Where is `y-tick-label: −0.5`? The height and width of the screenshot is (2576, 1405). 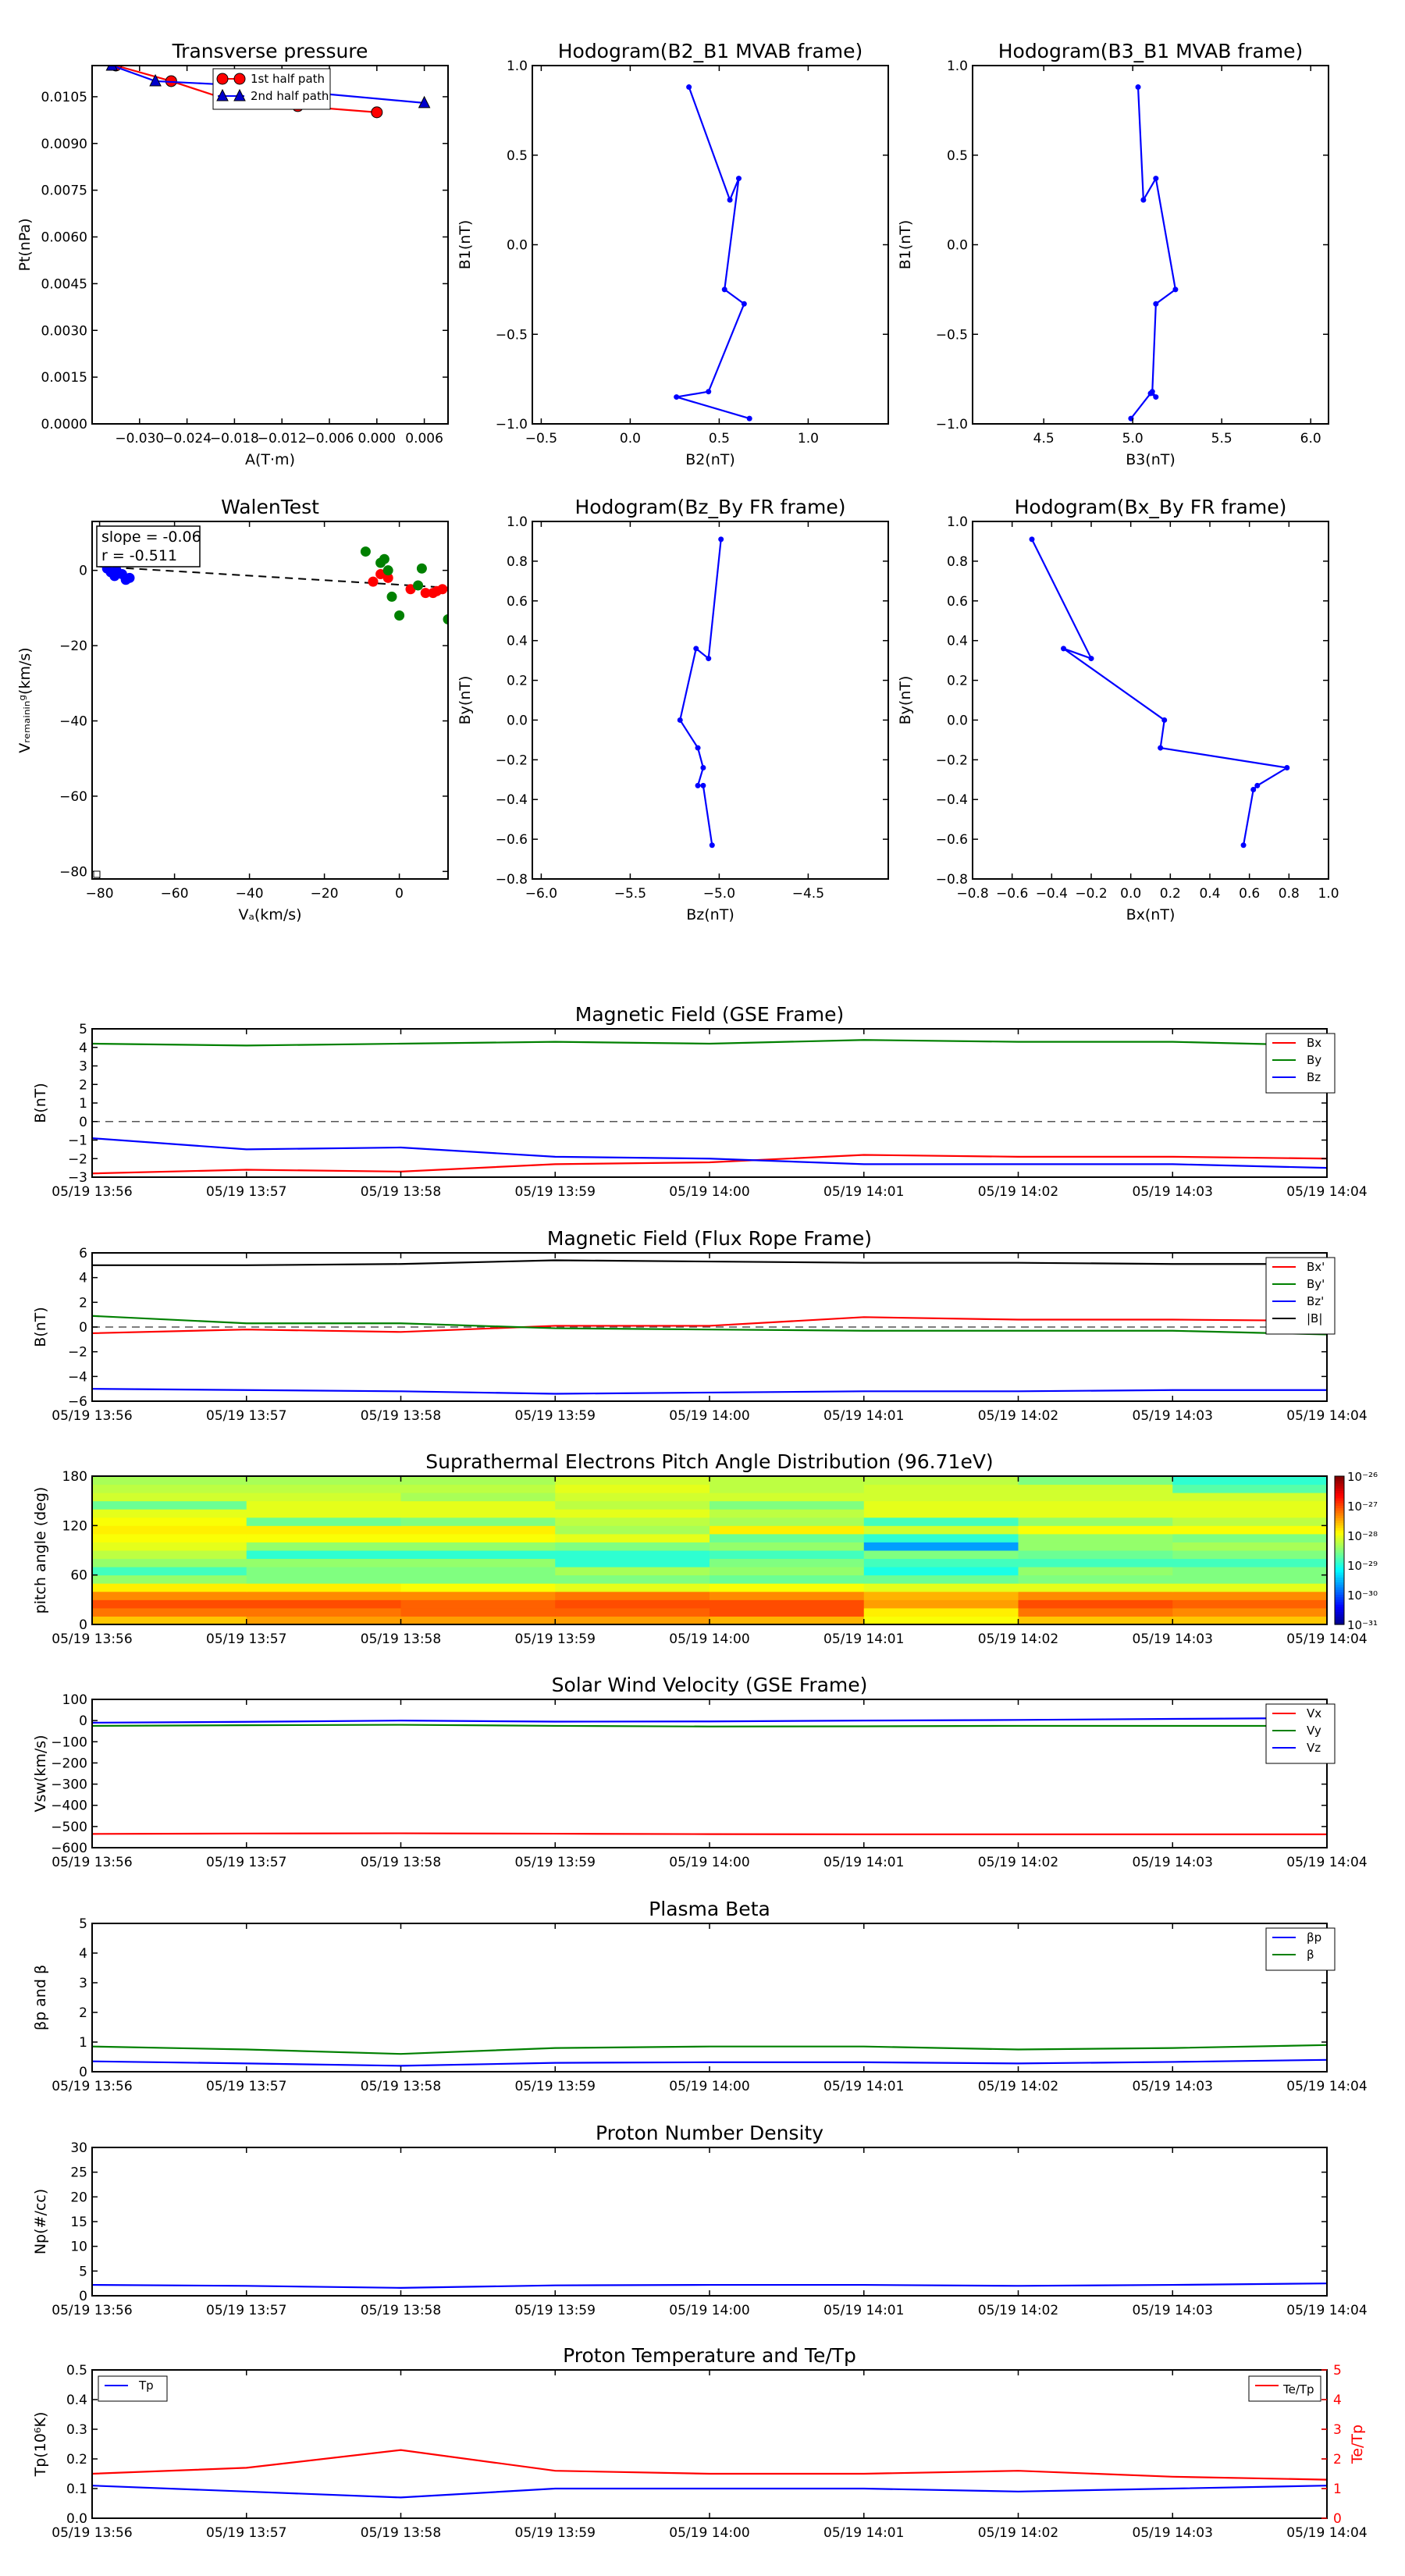 y-tick-label: −0.5 is located at coordinates (512, 335).